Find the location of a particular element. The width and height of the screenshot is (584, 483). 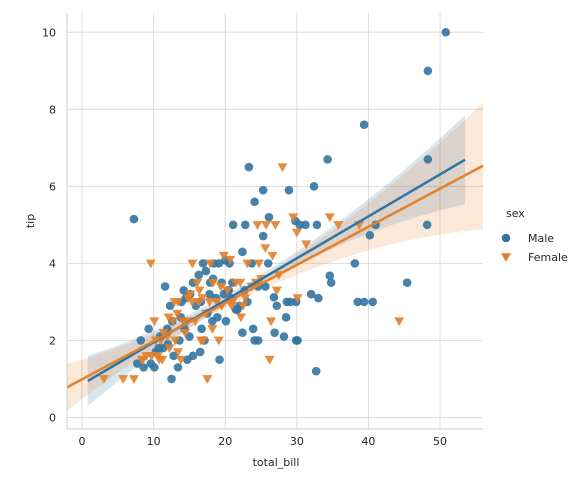

x-tick-label: 30 is located at coordinates (297, 441).